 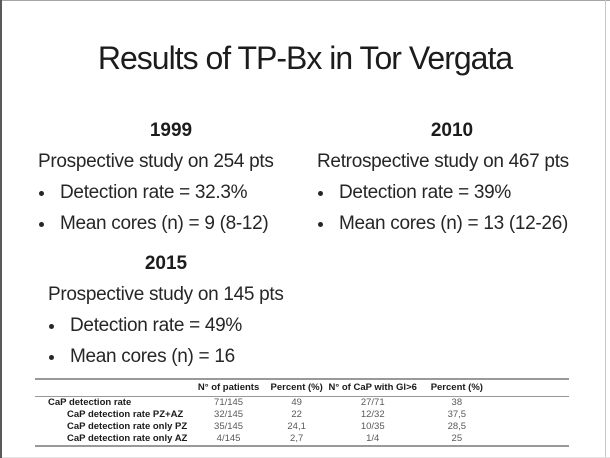 What do you see at coordinates (228, 438) in the screenshot?
I see `cell-n-patients: 4/145` at bounding box center [228, 438].